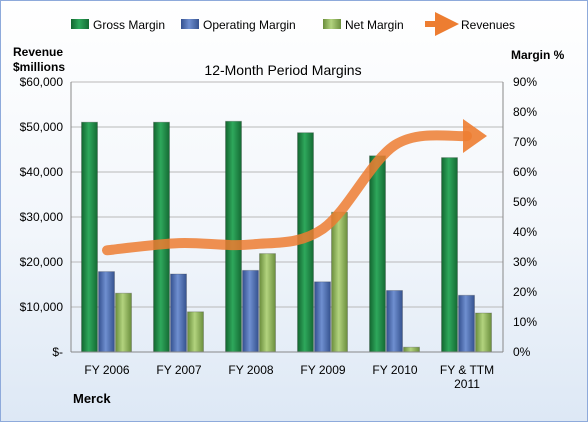  I want to click on legend-label-revenues: Revenues, so click(488, 25).